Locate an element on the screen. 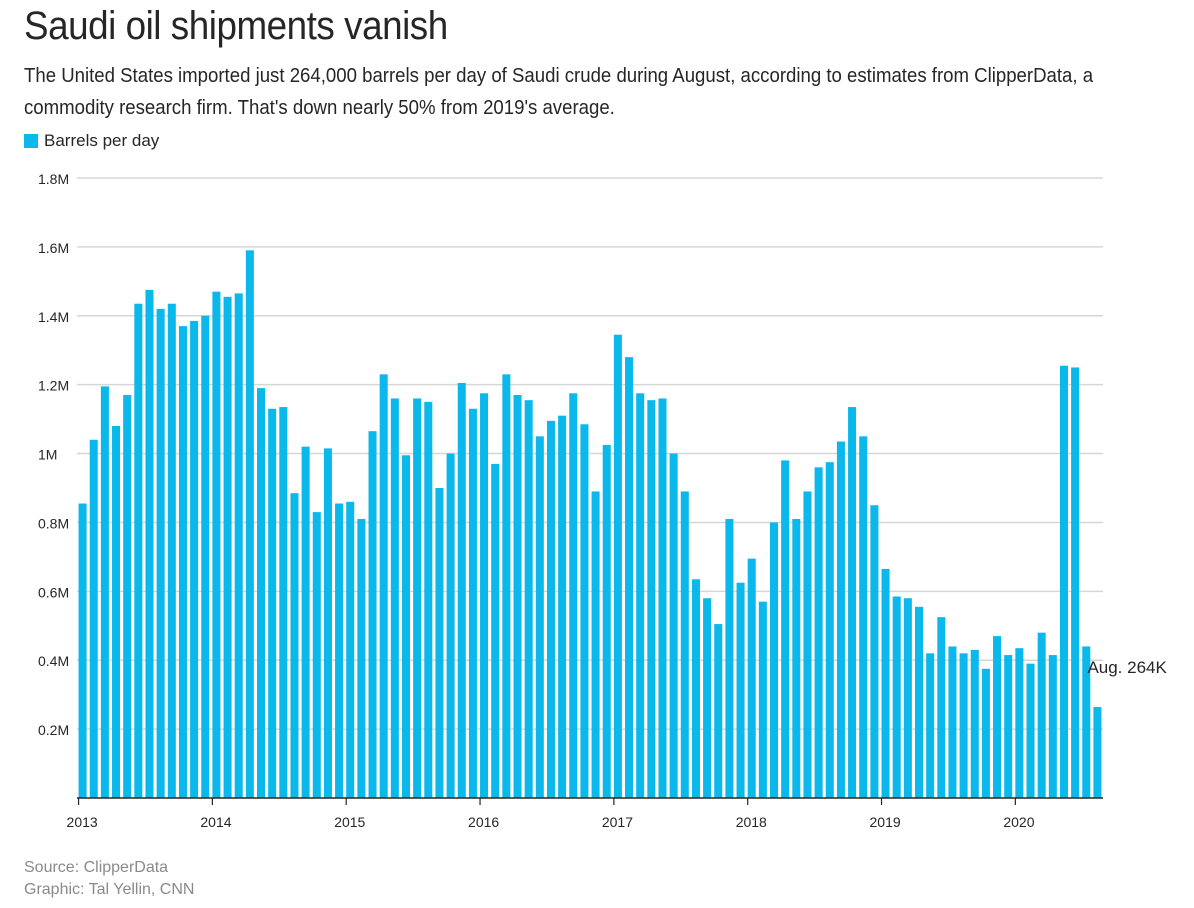 The image size is (1194, 908). x-tick-label: 2020 is located at coordinates (1018, 822).